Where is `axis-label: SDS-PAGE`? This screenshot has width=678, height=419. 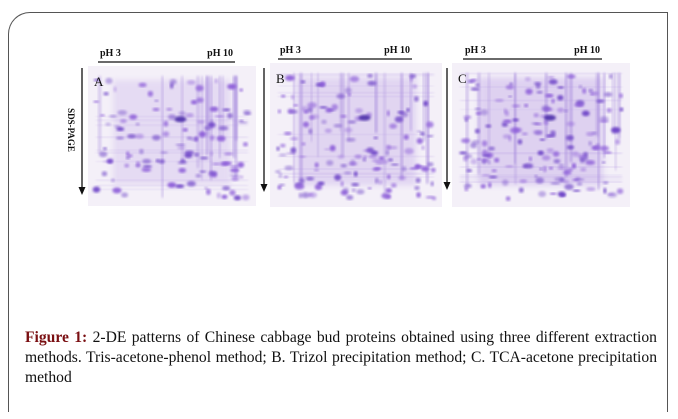
axis-label: SDS-PAGE is located at coordinates (71, 130).